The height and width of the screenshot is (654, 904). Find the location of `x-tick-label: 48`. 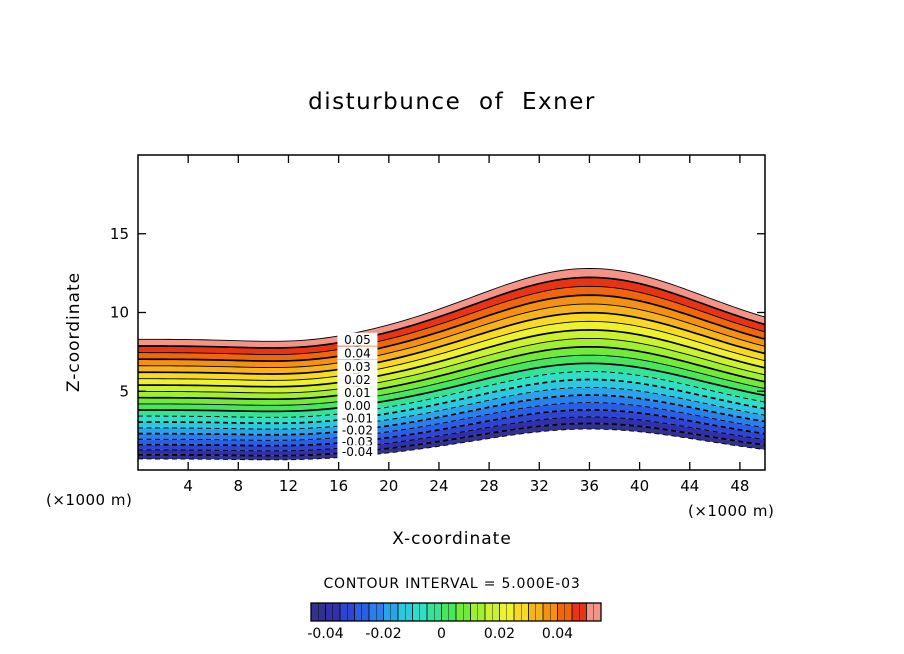

x-tick-label: 48 is located at coordinates (739, 486).